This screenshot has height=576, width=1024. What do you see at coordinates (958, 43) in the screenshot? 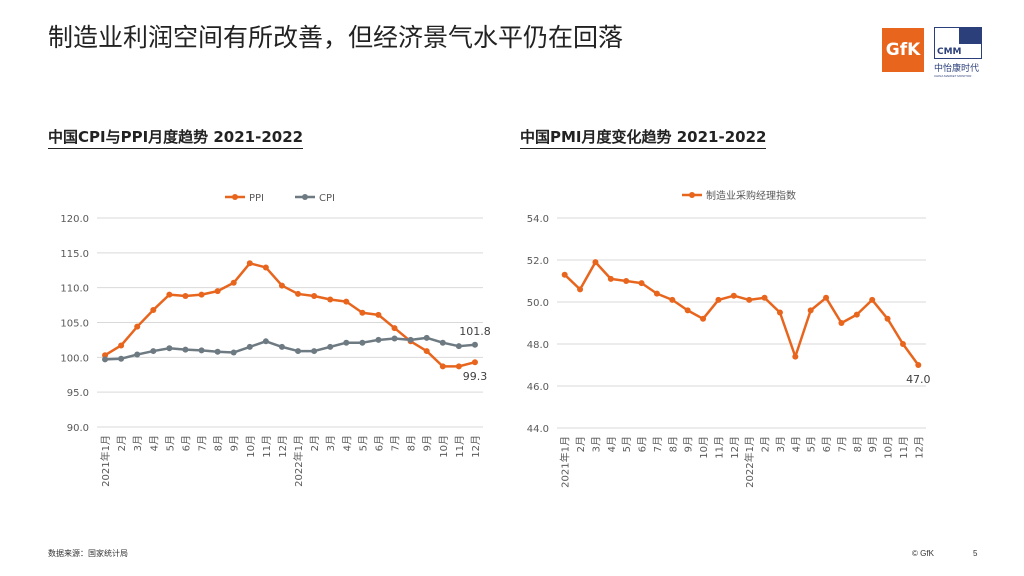
I see `cmm-logo-mark: CMM` at bounding box center [958, 43].